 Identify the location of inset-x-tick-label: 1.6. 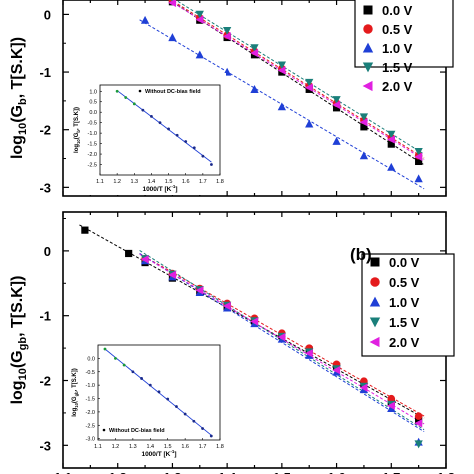
(186, 182).